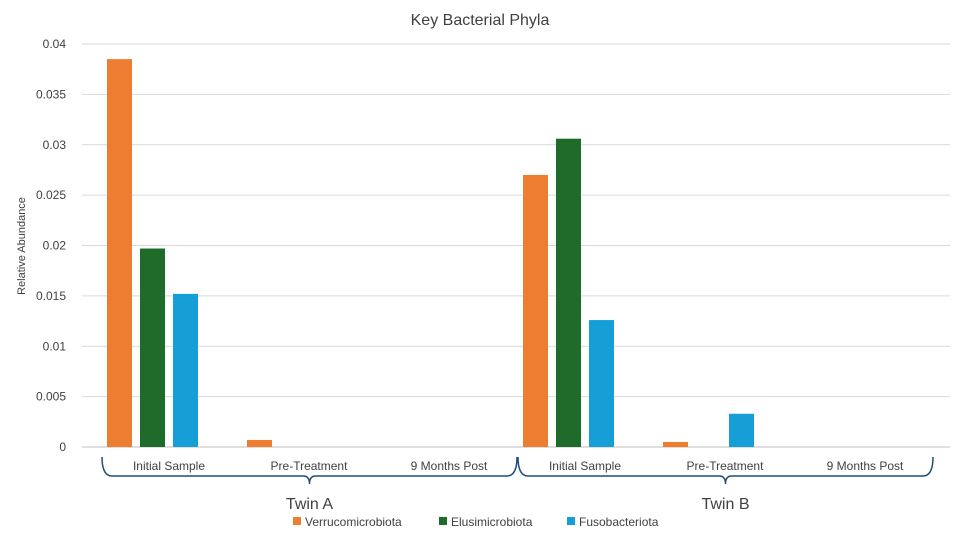  Describe the element at coordinates (55, 246) in the screenshot. I see `y-tick-label: 0.02` at that location.